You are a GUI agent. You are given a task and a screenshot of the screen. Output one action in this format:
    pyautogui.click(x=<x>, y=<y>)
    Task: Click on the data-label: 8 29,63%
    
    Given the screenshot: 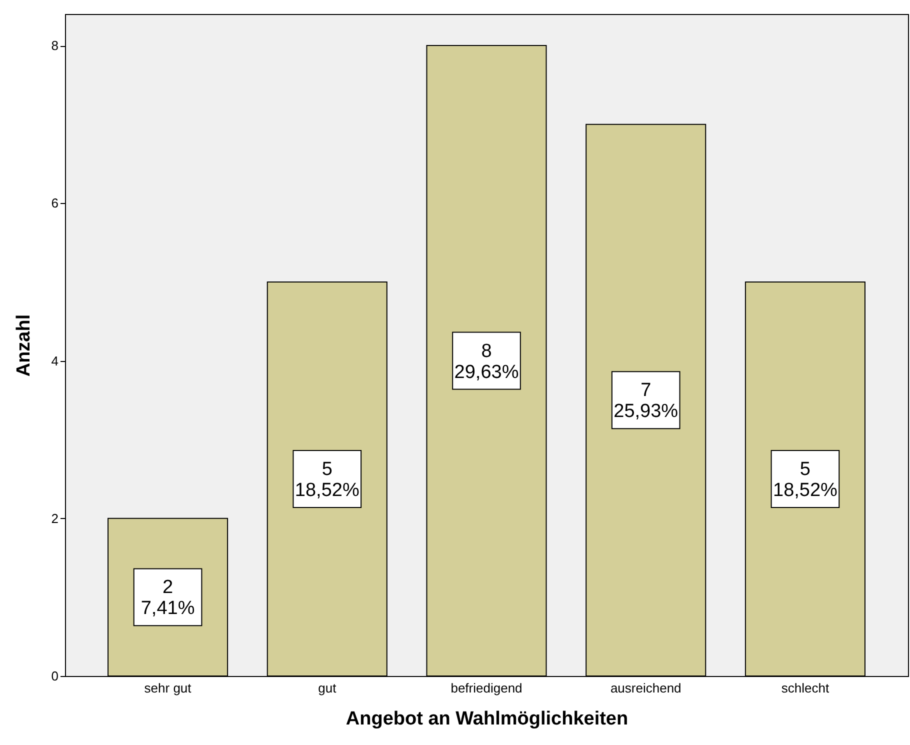 What is the action you would take?
    pyautogui.click(x=486, y=361)
    